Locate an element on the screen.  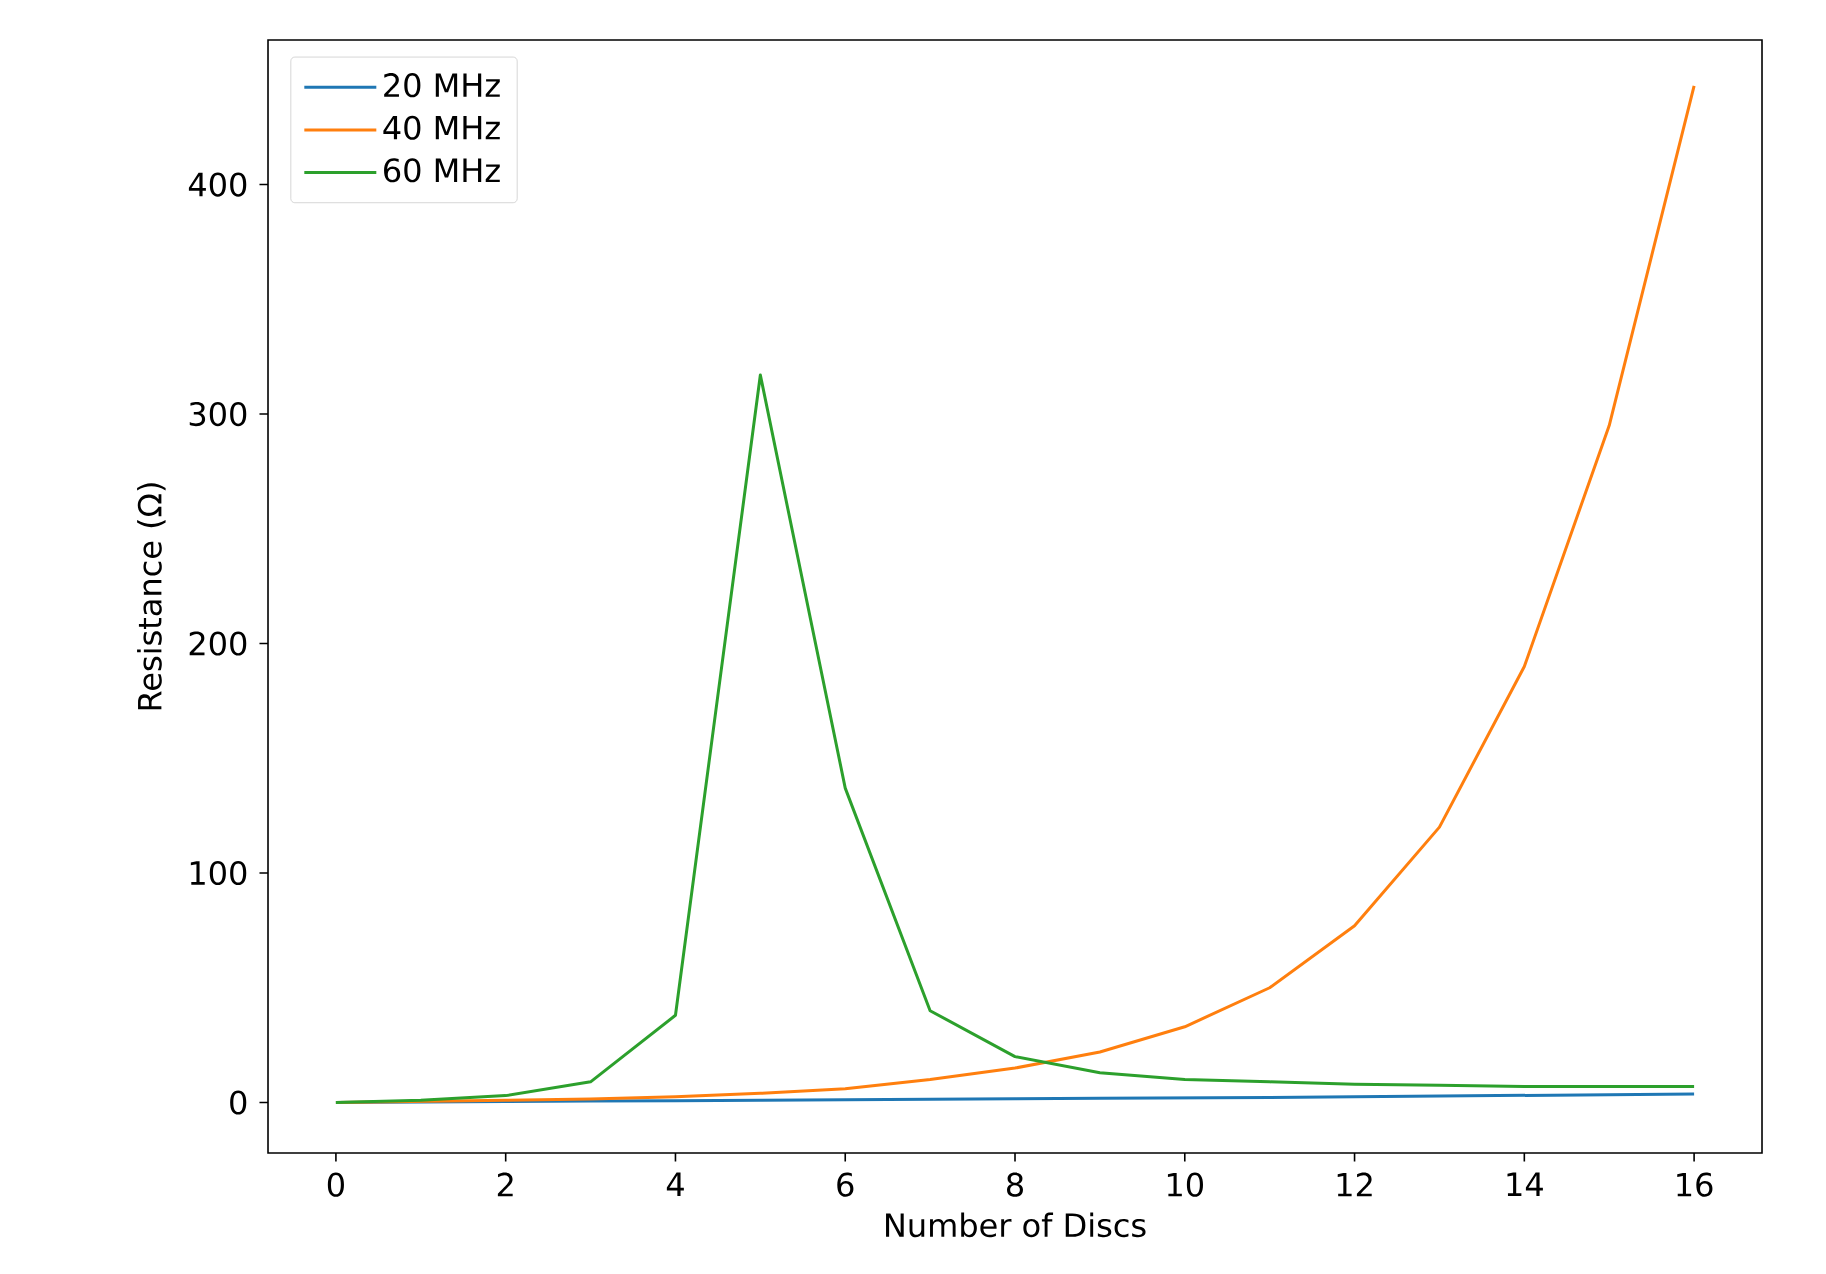
x-tick-label: 10 is located at coordinates (1185, 1184).